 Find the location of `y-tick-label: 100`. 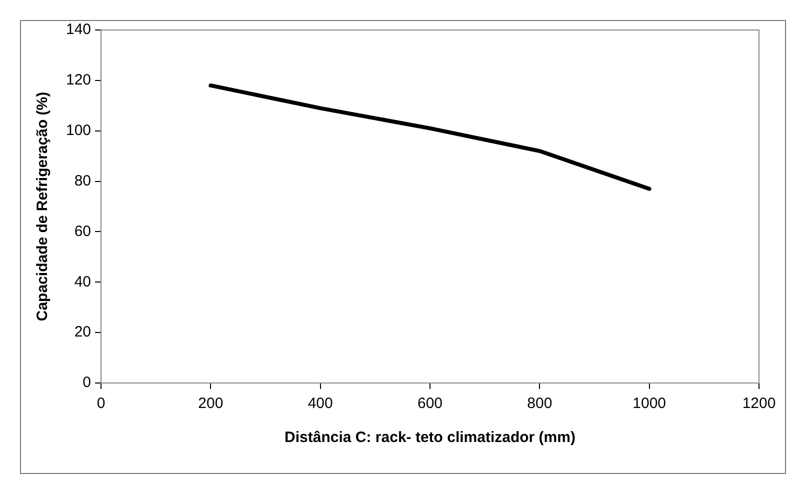

y-tick-label: 100 is located at coordinates (79, 130).